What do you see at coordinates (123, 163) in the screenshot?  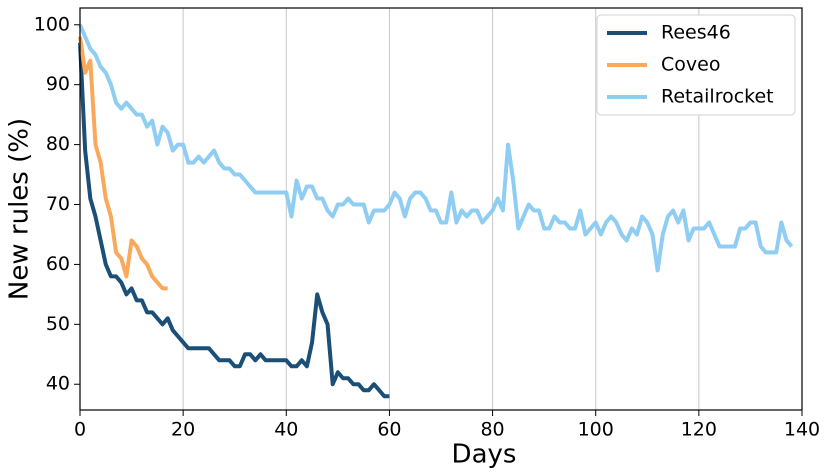 I see `series-line` at bounding box center [123, 163].